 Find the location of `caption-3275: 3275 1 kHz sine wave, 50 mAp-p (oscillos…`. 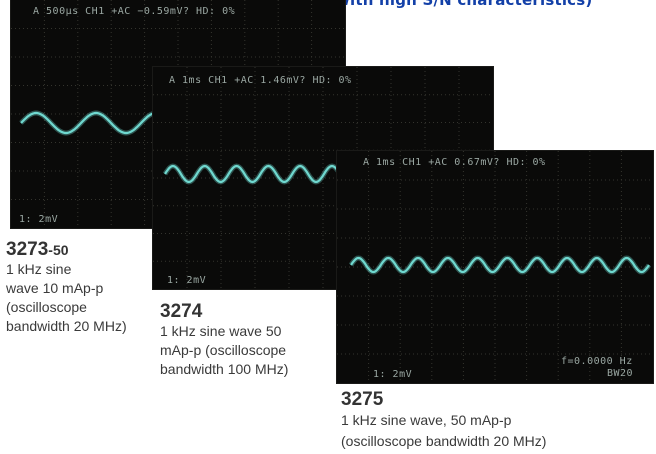

caption-3275: 3275 1 kHz sine wave, 50 mAp-p (oscillos… is located at coordinates (443, 421).